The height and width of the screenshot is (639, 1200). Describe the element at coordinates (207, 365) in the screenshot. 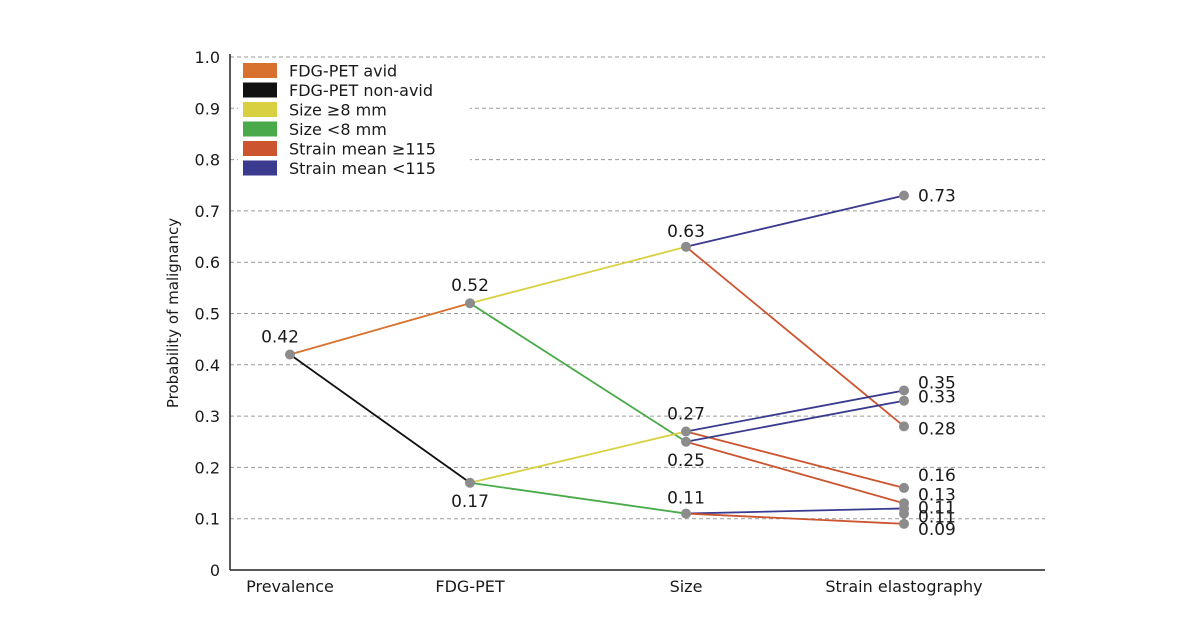

I see `y-tick-label: 0.4` at that location.